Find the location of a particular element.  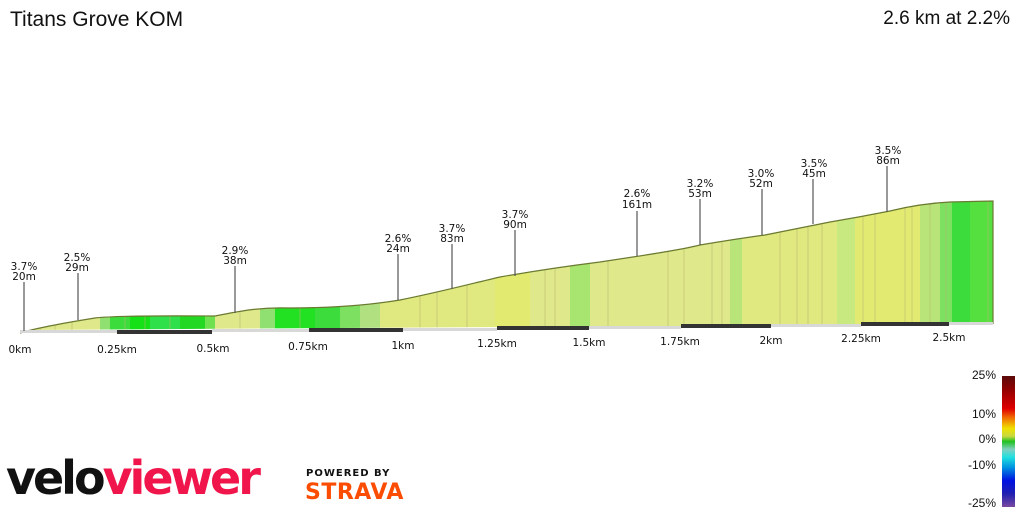

gradient-legend: 25% 10% 0% -10% -25% is located at coordinates (982, 439).